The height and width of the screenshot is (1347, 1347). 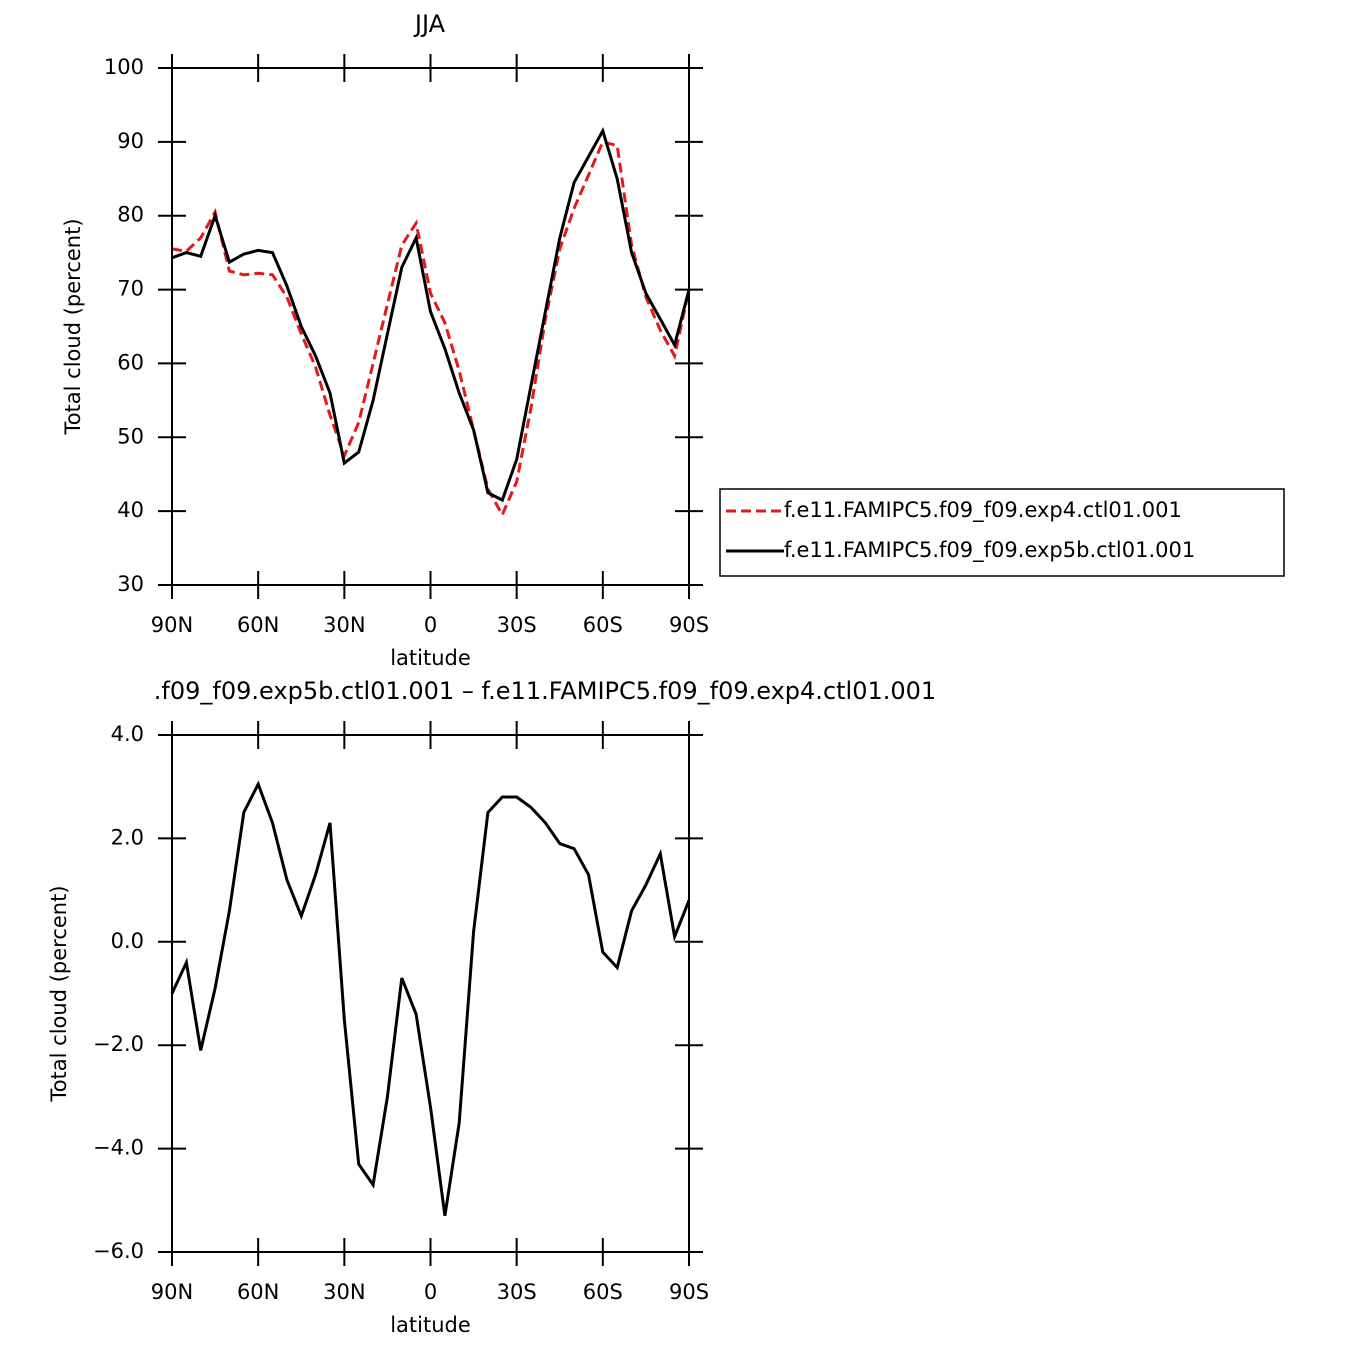 What do you see at coordinates (118, 1148) in the screenshot?
I see `y-tick-label: −4.0` at bounding box center [118, 1148].